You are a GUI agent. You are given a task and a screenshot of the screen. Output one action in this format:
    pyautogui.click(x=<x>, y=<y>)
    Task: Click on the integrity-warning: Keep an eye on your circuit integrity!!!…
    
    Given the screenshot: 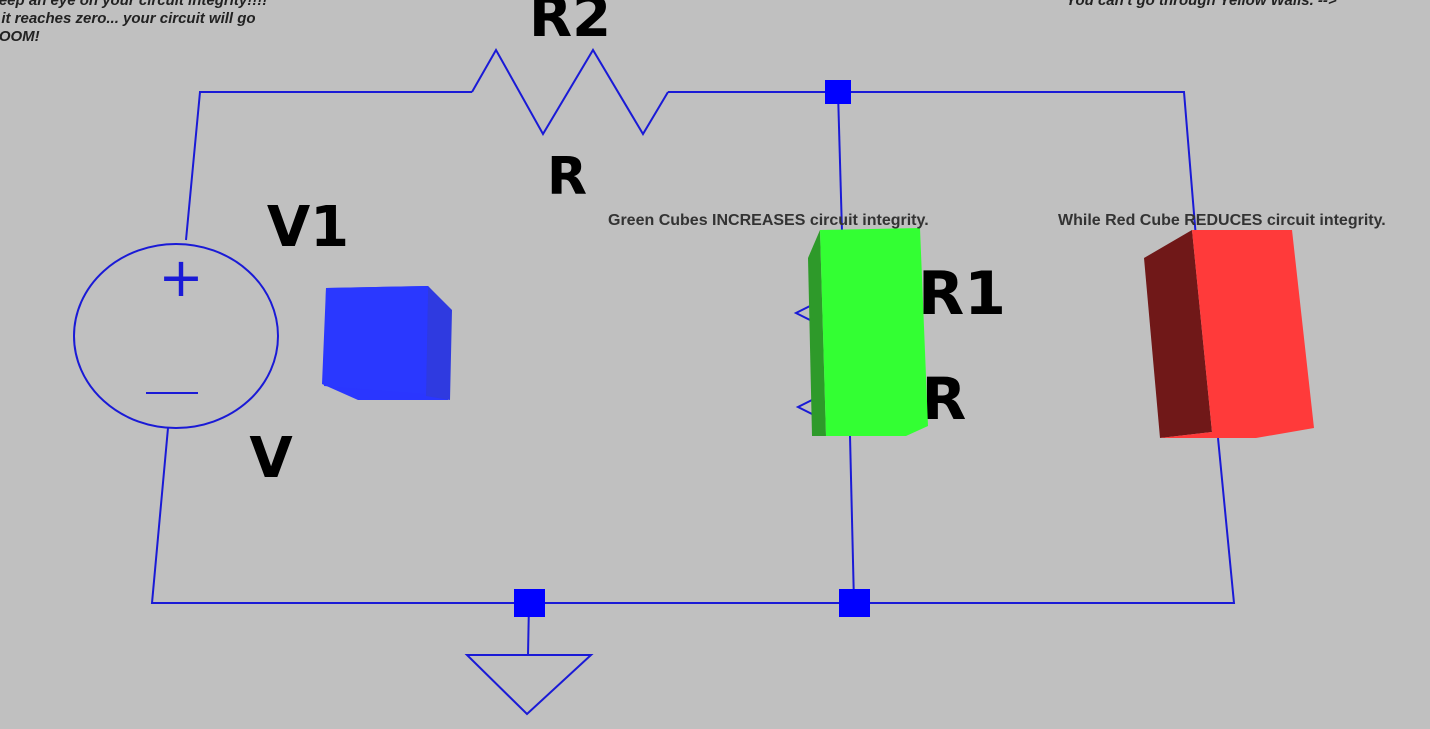 What is the action you would take?
    pyautogui.click(x=133, y=23)
    